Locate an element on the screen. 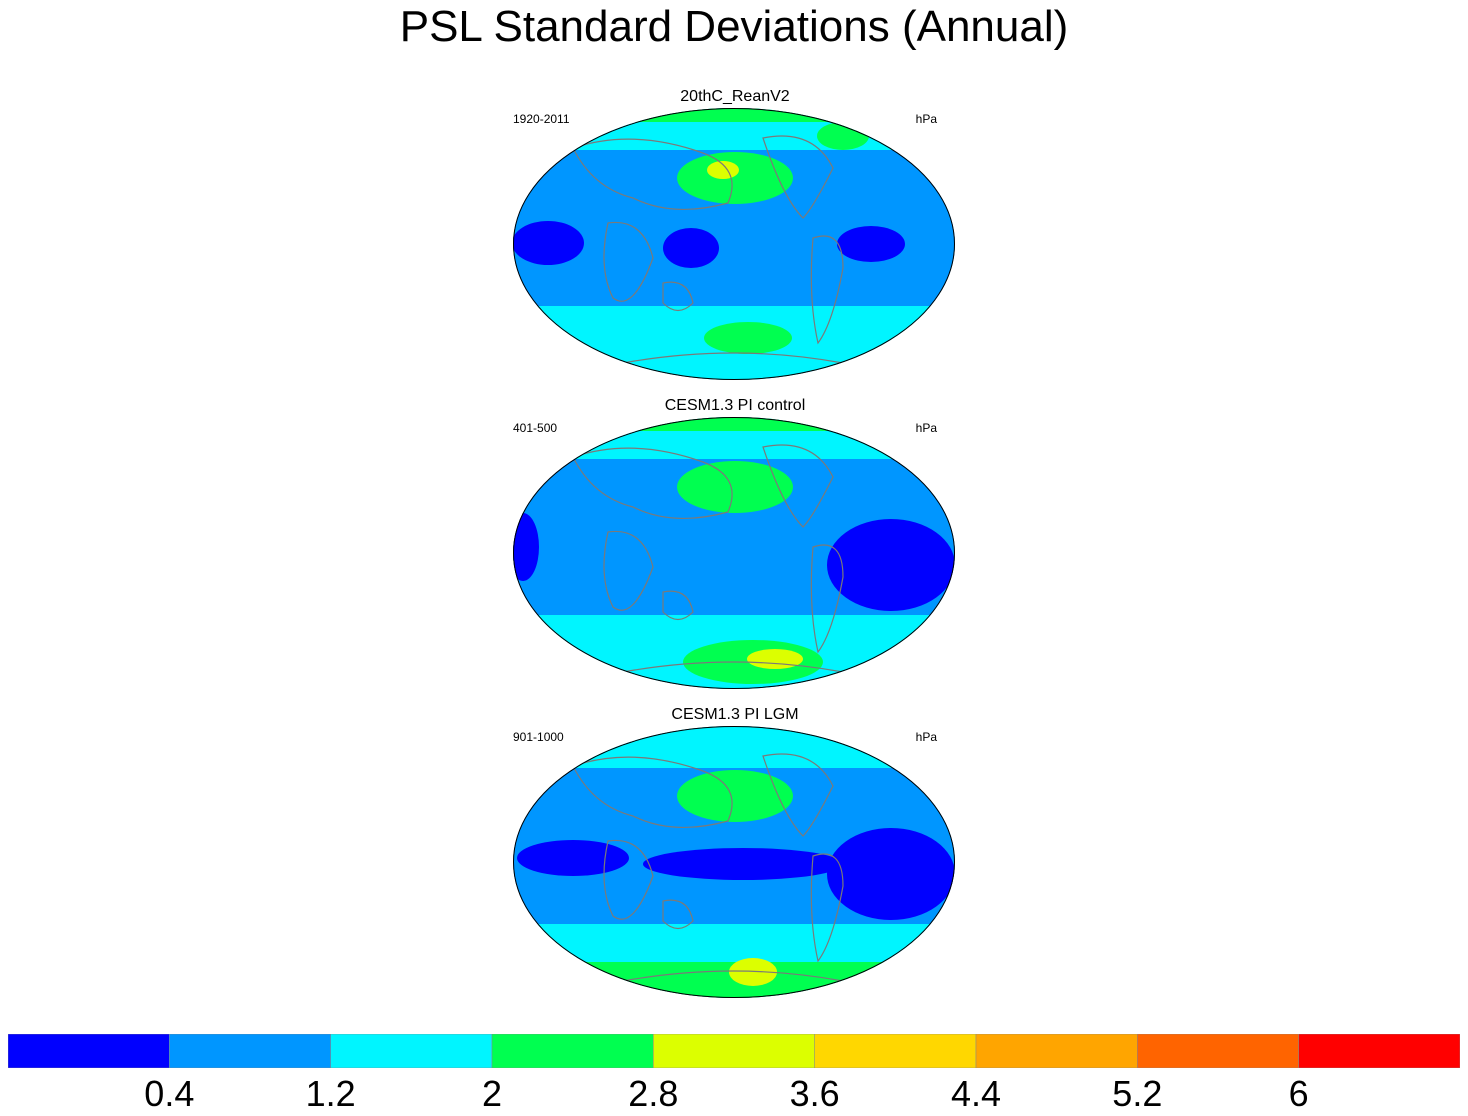 This screenshot has height=1116, width=1468. colorbar-tick-label: 5.2 is located at coordinates (1137, 1093).